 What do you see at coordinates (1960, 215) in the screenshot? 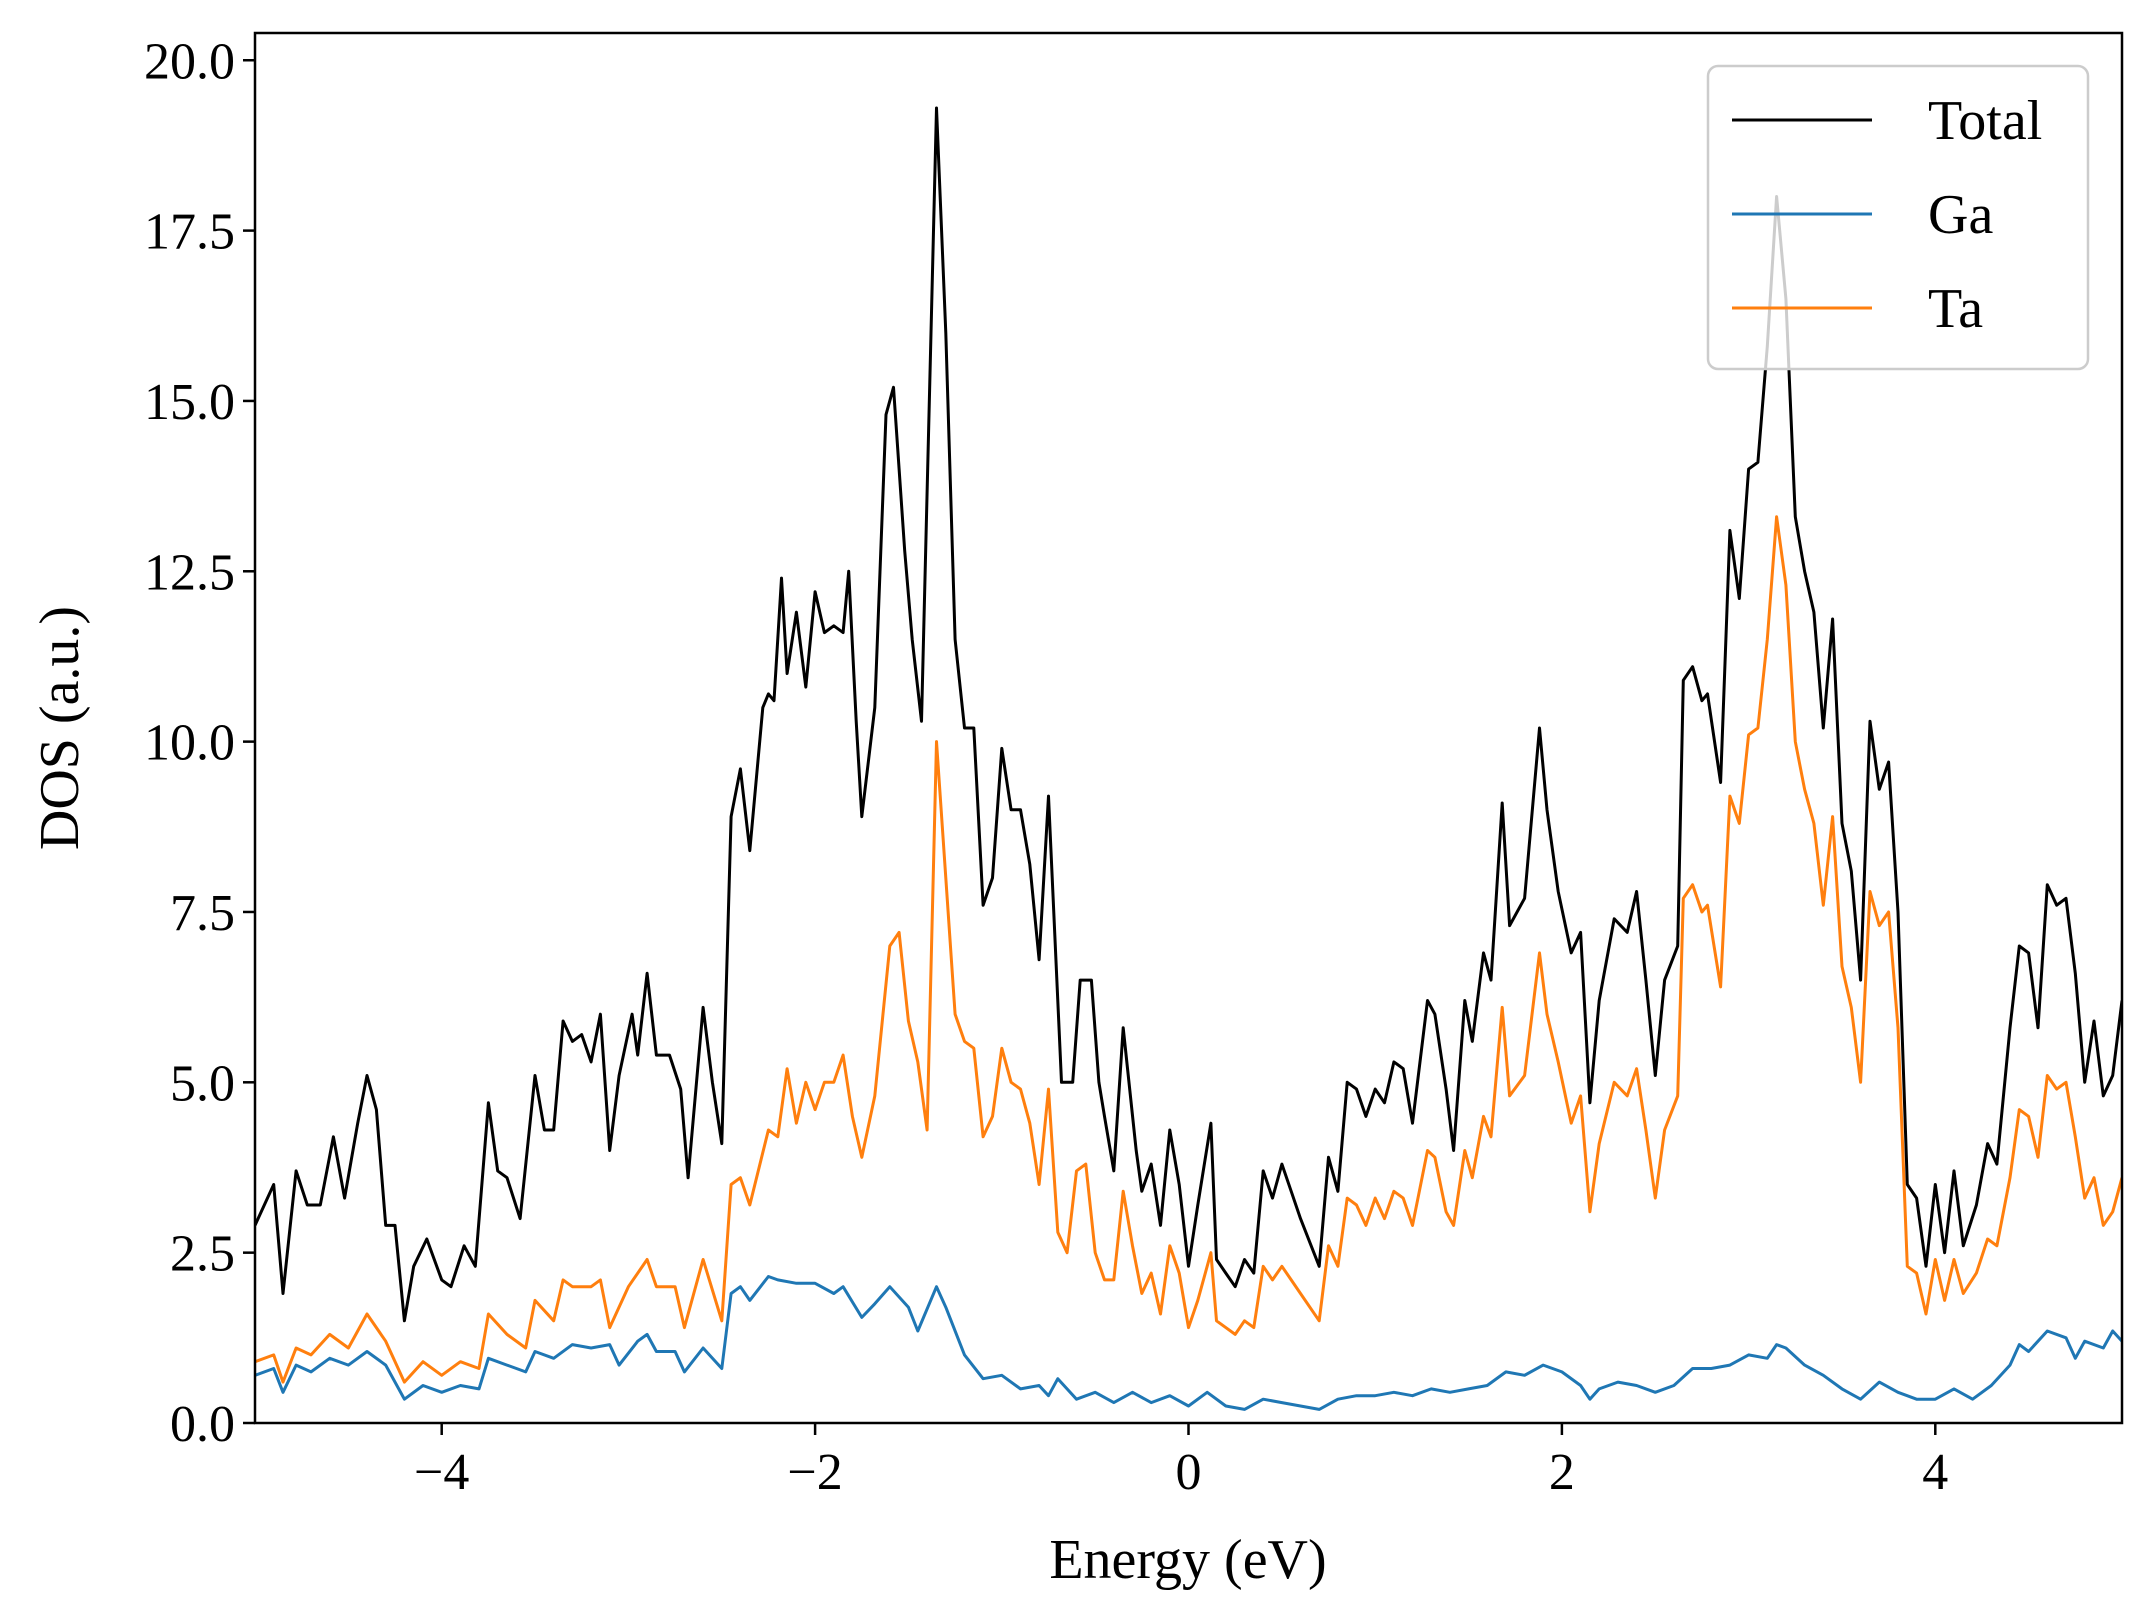
I see `legend-label-ga: Ga` at bounding box center [1960, 215].